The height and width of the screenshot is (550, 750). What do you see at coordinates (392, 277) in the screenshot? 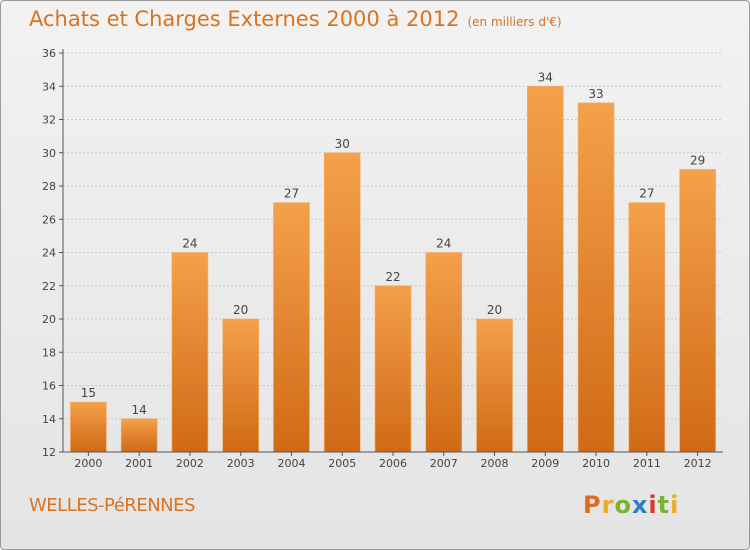
I see `data-label: 22` at bounding box center [392, 277].